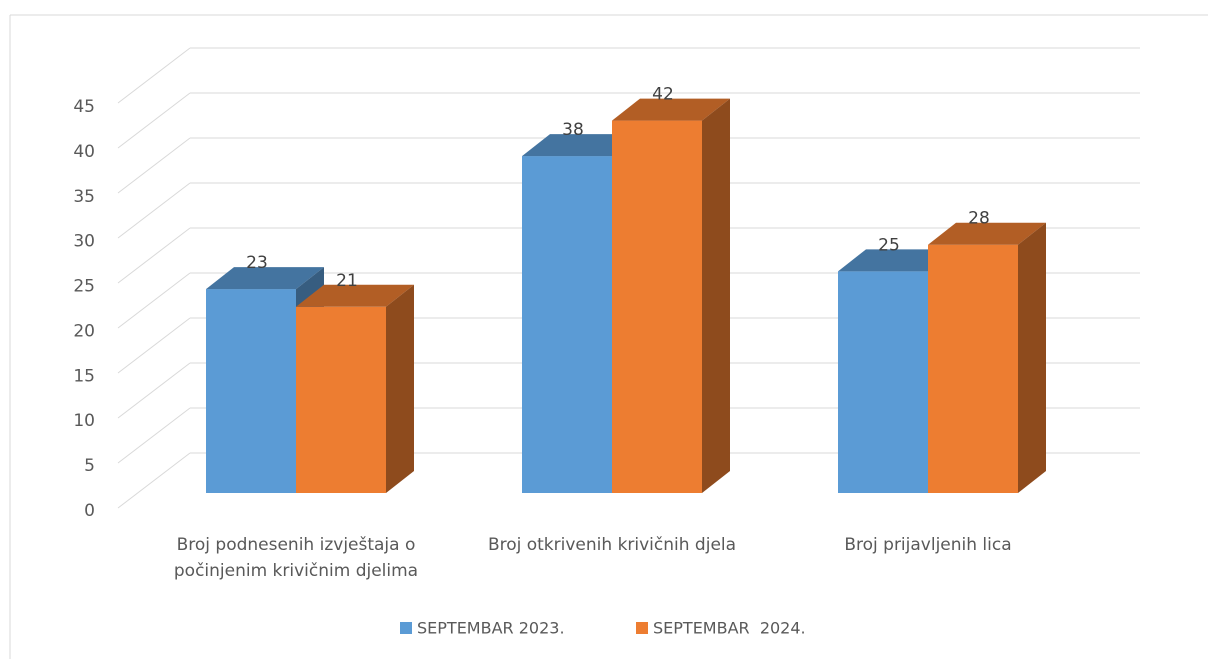  What do you see at coordinates (491, 628) in the screenshot?
I see `legend-label: SEPTEMBAR 2023.` at bounding box center [491, 628].